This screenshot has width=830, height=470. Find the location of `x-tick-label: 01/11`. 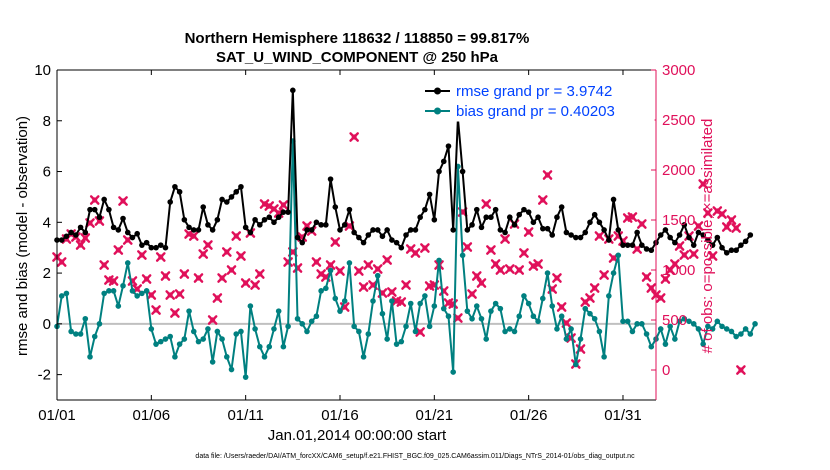

x-tick-label: 01/11 is located at coordinates (245, 415).